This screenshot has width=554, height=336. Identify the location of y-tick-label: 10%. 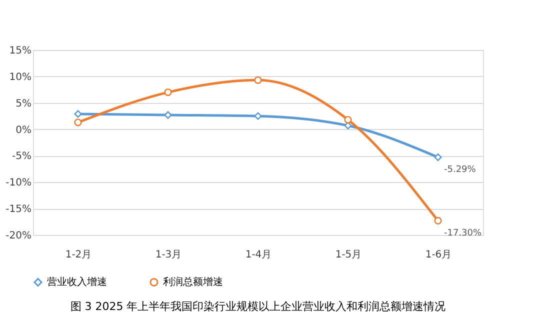
(20, 77).